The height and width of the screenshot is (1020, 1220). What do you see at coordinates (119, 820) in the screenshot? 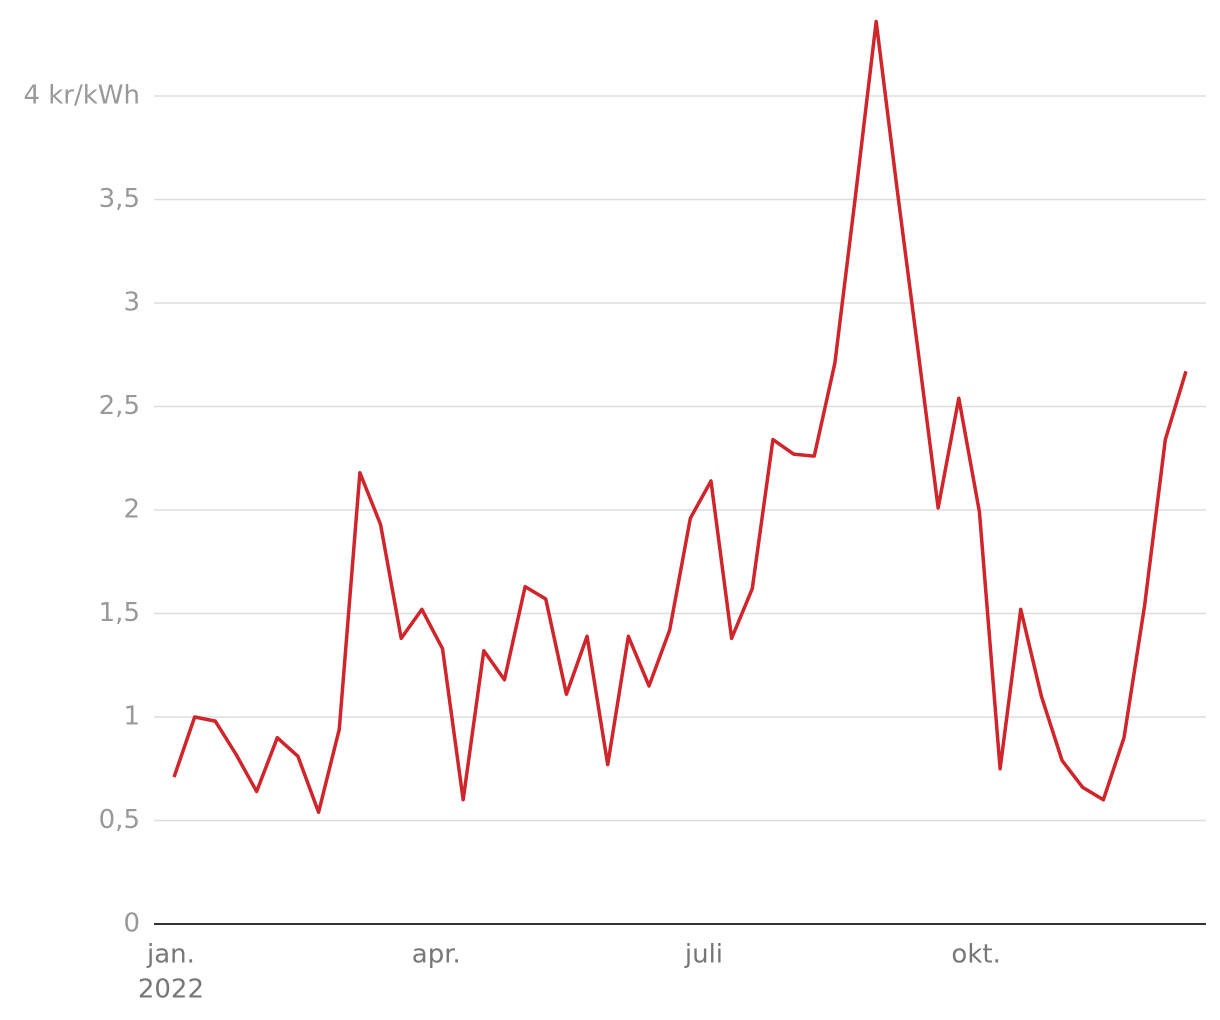
I see `y-tick-label: 0,5` at bounding box center [119, 820].